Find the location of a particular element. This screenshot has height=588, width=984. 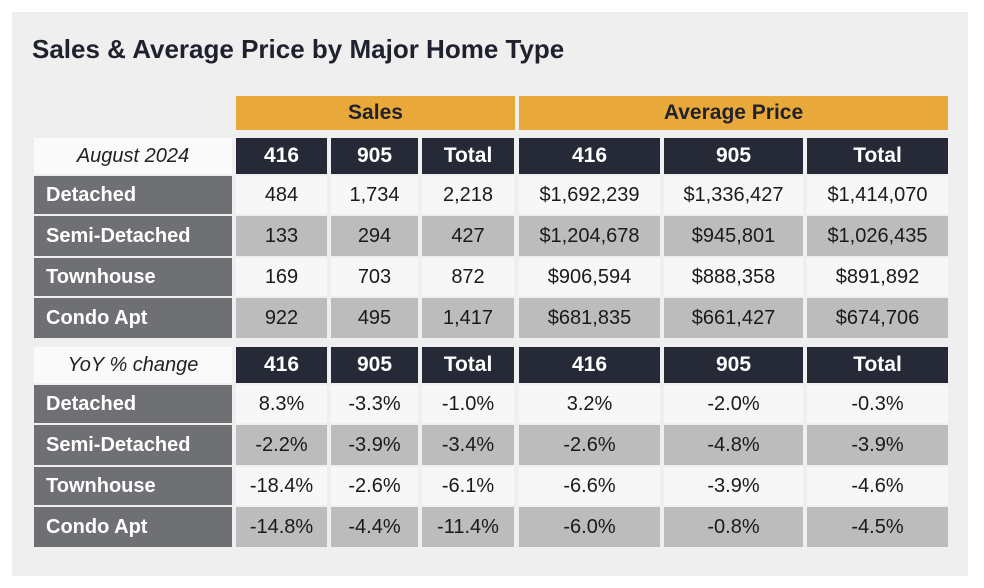

table-cell: -14.8% is located at coordinates (281, 527).